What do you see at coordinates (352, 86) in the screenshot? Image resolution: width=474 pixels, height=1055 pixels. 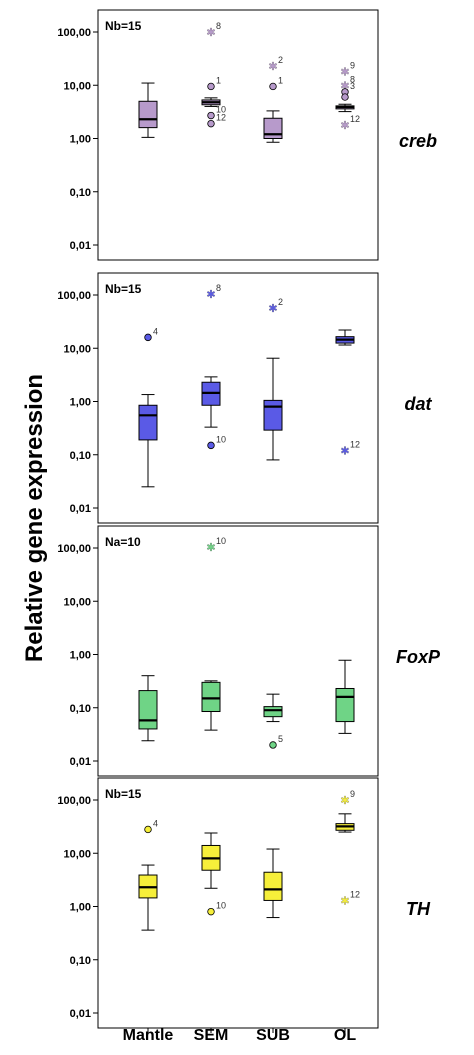 I see `outlier-label: 3` at bounding box center [352, 86].